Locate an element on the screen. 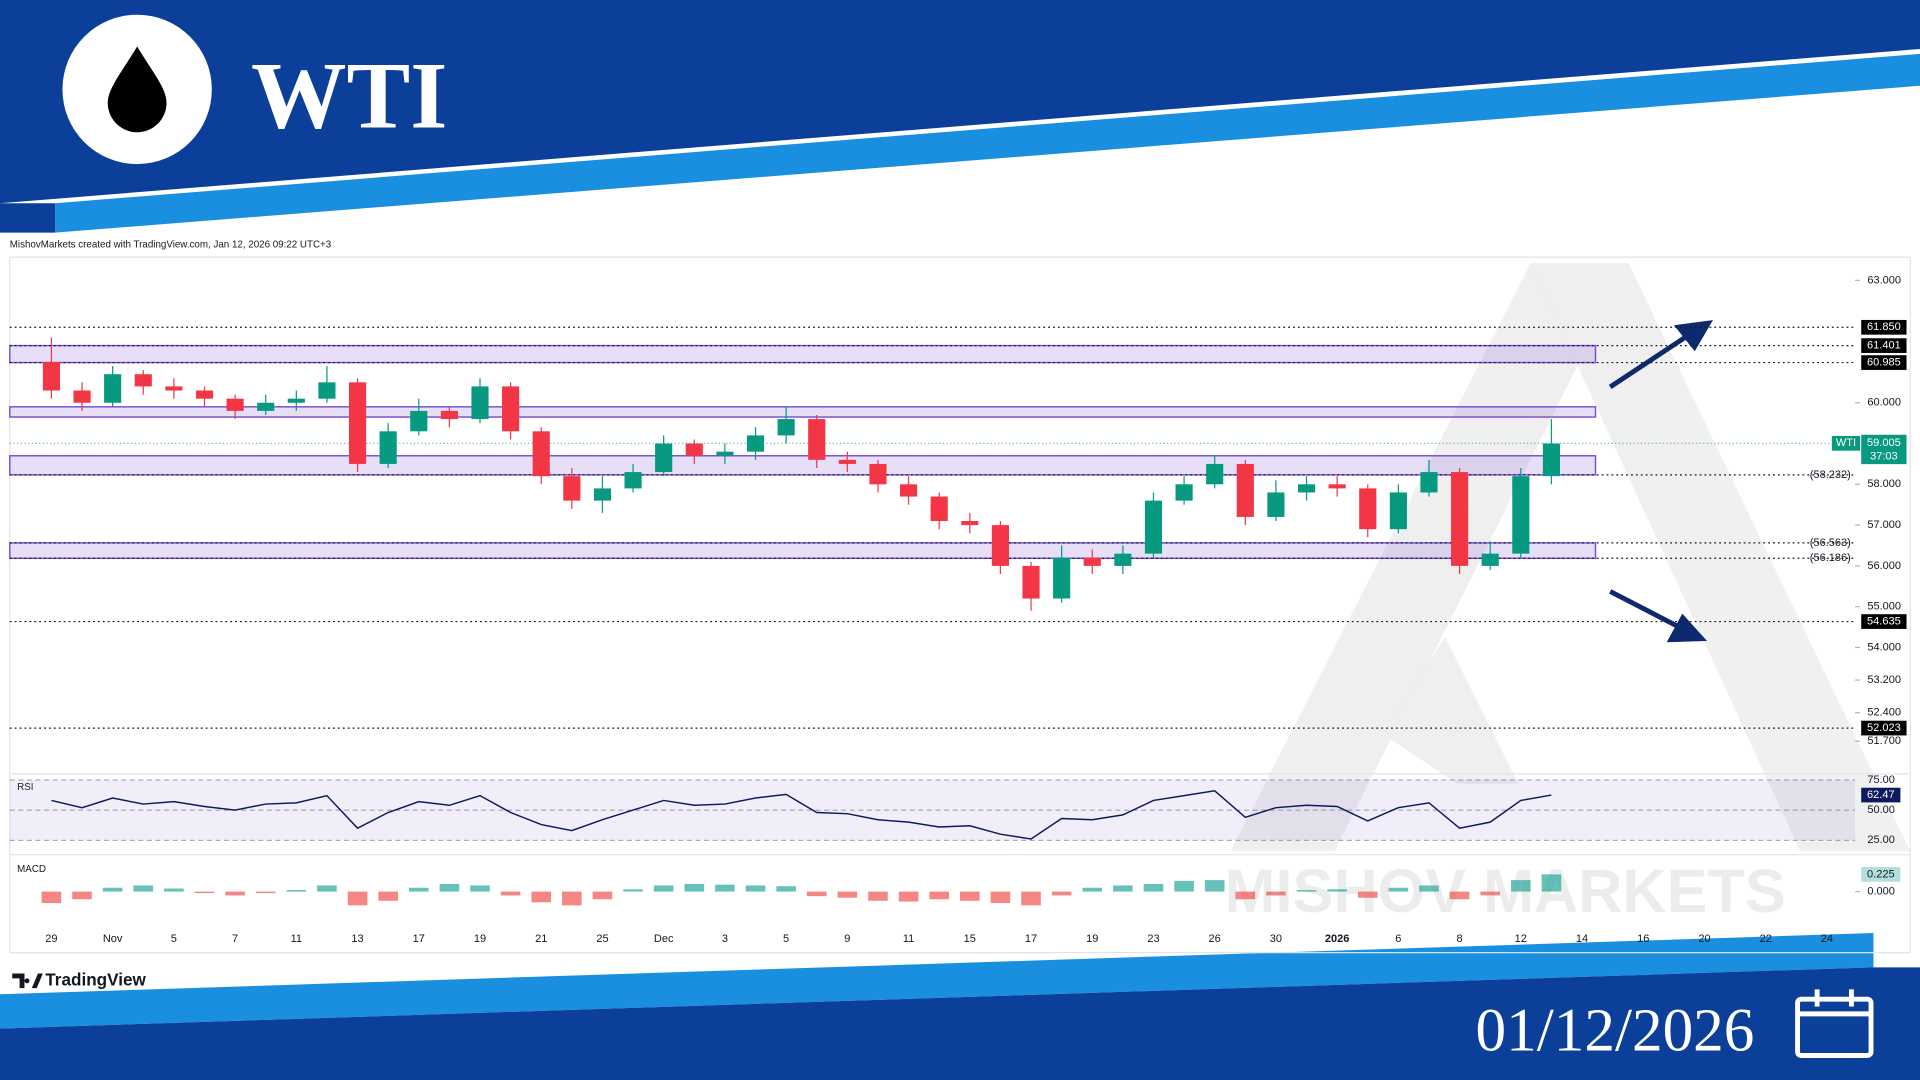 The width and height of the screenshot is (1920, 1080). rsi-line is located at coordinates (801, 815).